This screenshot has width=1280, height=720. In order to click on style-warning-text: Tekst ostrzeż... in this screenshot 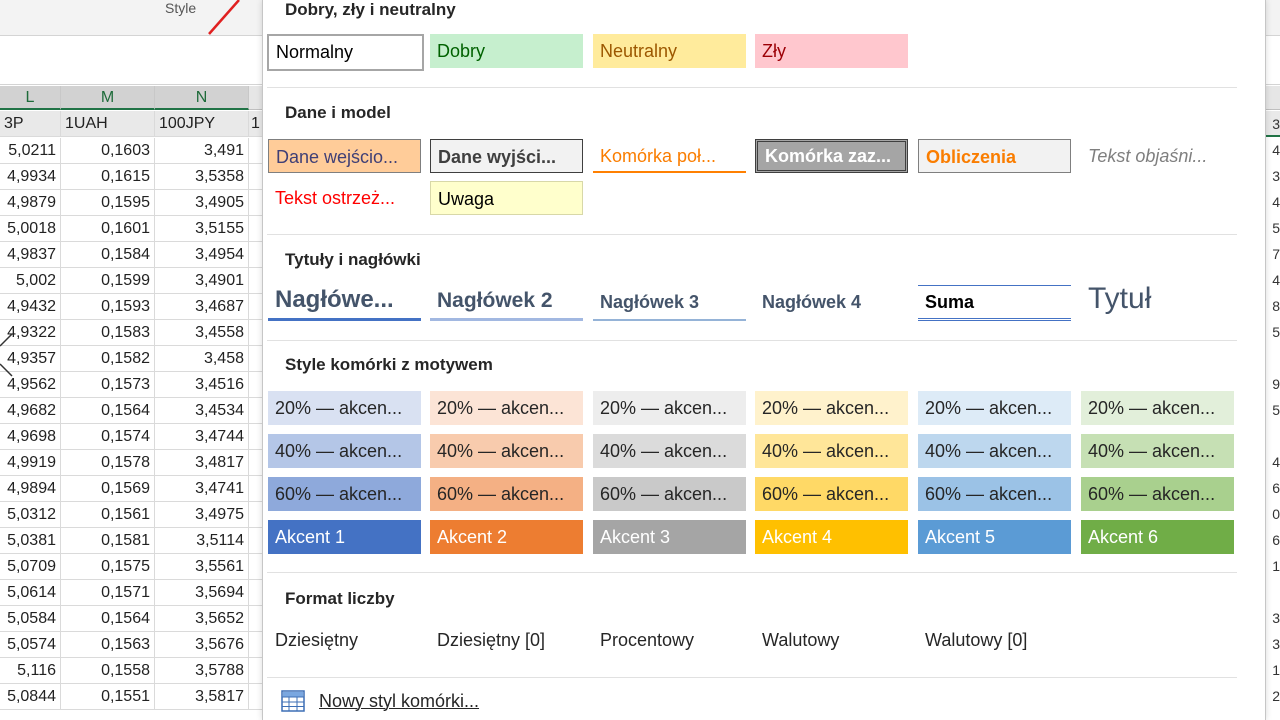, I will do `click(344, 198)`.